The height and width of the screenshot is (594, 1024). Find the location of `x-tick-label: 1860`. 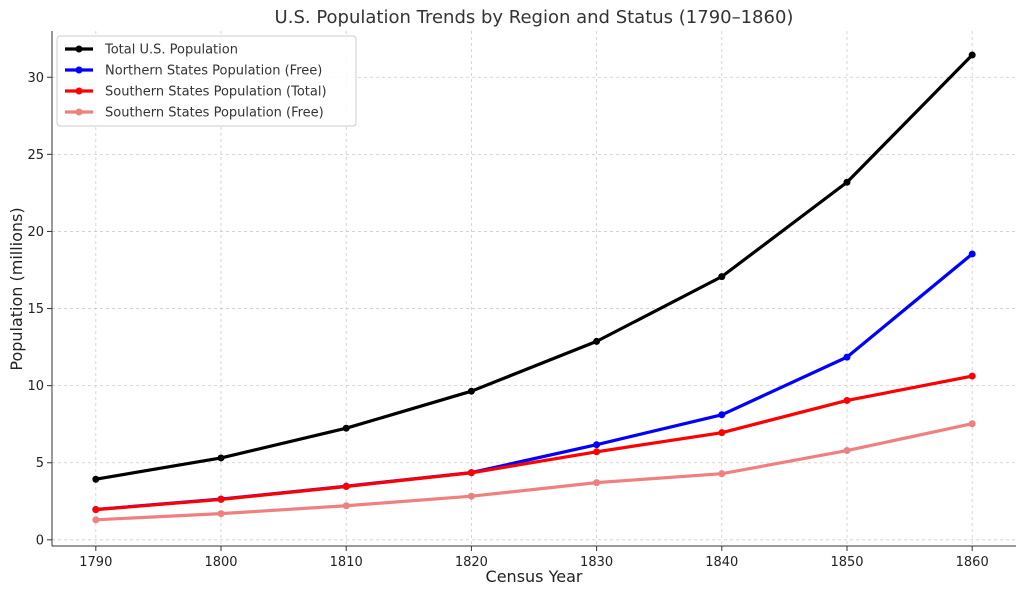

x-tick-label: 1860 is located at coordinates (972, 562).